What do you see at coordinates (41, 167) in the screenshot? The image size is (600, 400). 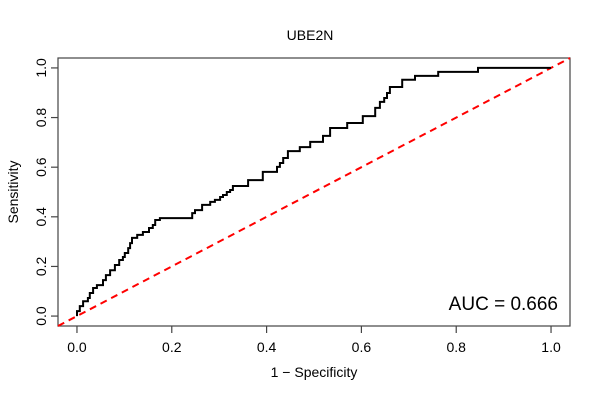 I see `y-tick-label: 0.6` at bounding box center [41, 167].